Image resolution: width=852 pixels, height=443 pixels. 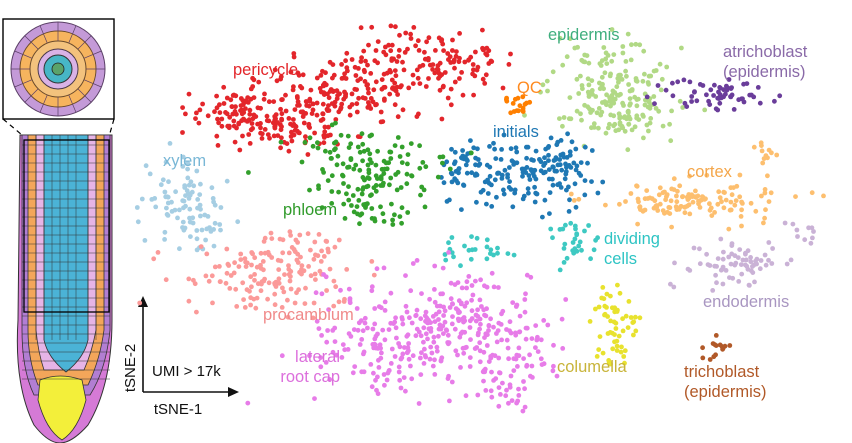 I want to click on cluster-label-endodermis: endodermis, so click(x=746, y=302).